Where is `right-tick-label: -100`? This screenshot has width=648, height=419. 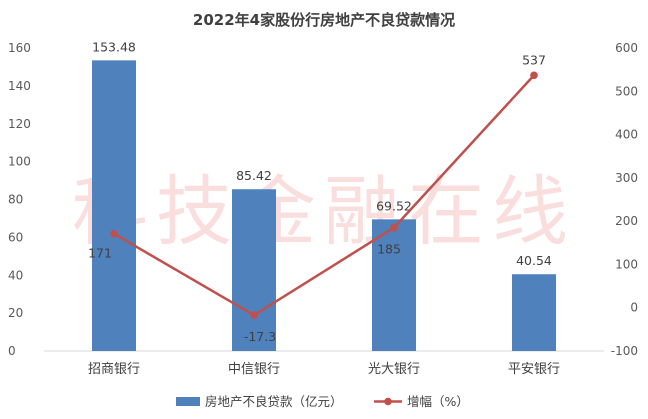
right-tick-label: -100 is located at coordinates (624, 351).